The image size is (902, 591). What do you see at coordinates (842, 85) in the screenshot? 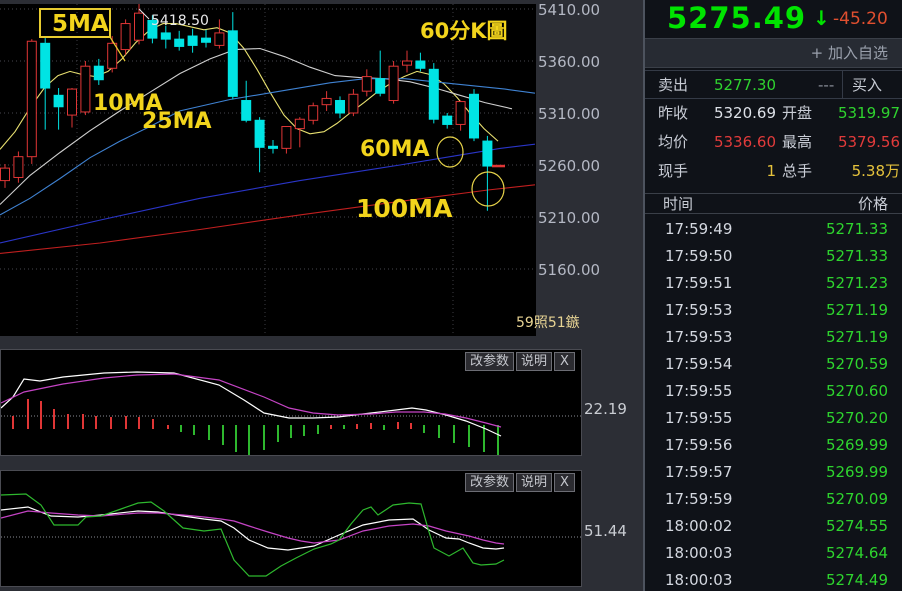
I see `row-divider` at bounding box center [842, 85].